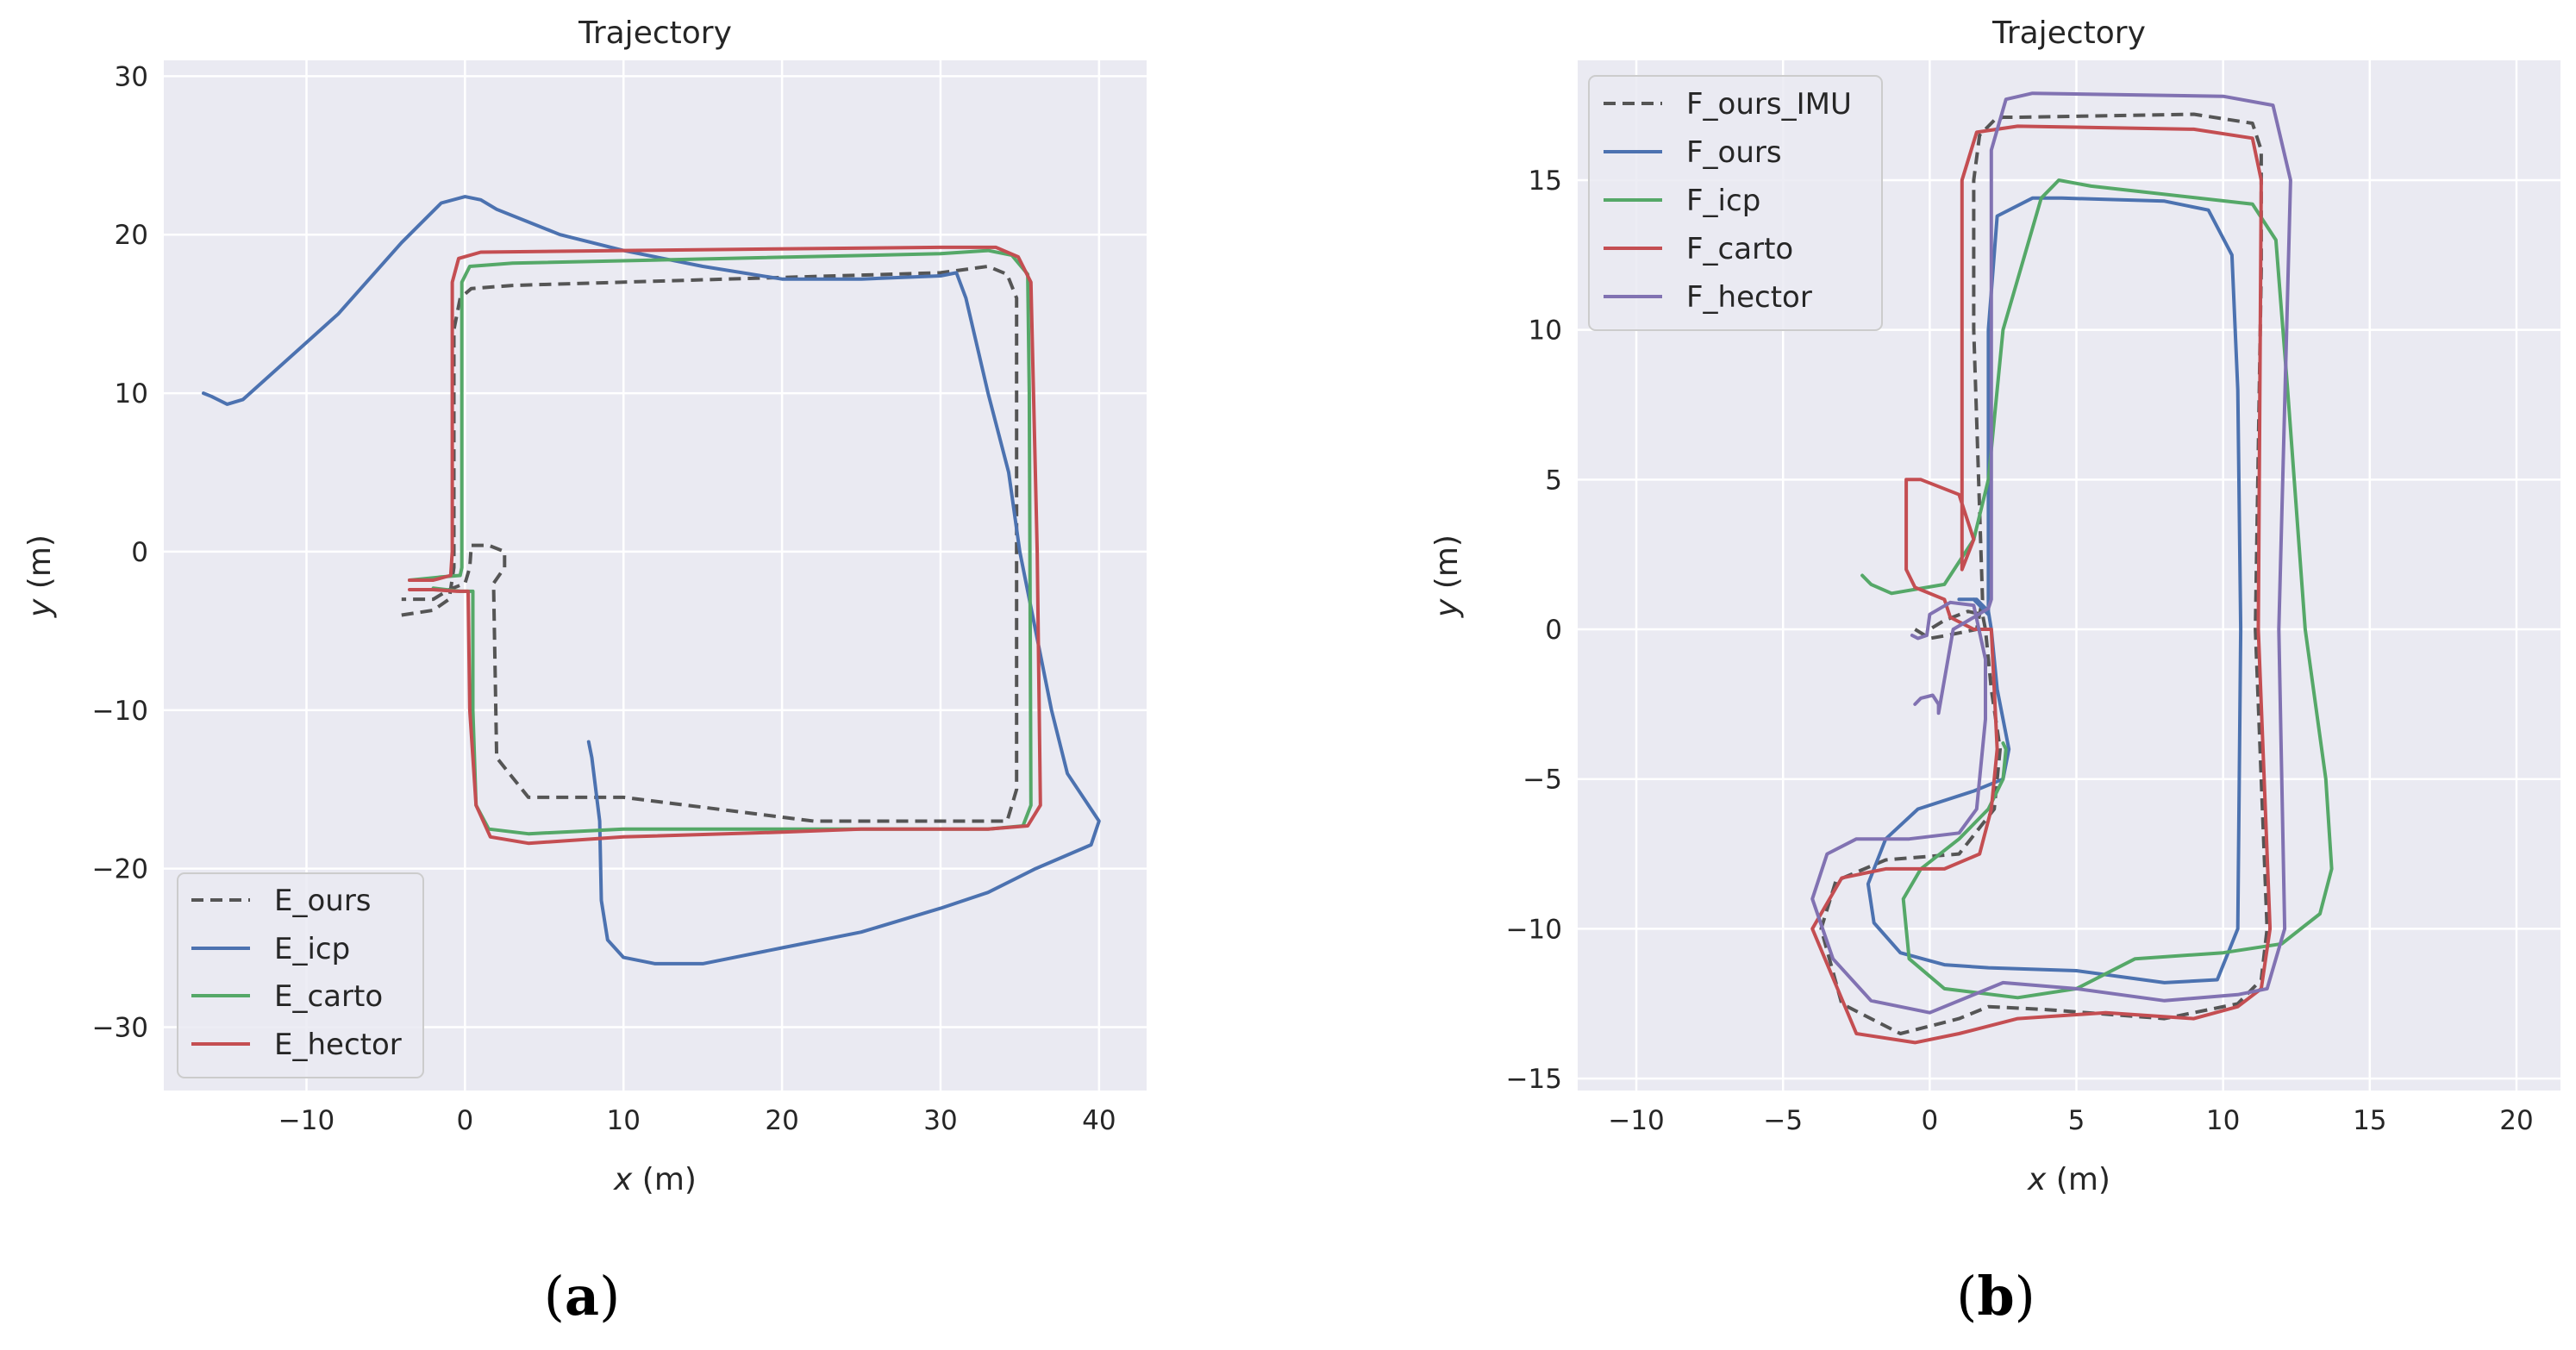  What do you see at coordinates (1723, 201) in the screenshot?
I see `legend-label-f-icp: F_icp` at bounding box center [1723, 201].